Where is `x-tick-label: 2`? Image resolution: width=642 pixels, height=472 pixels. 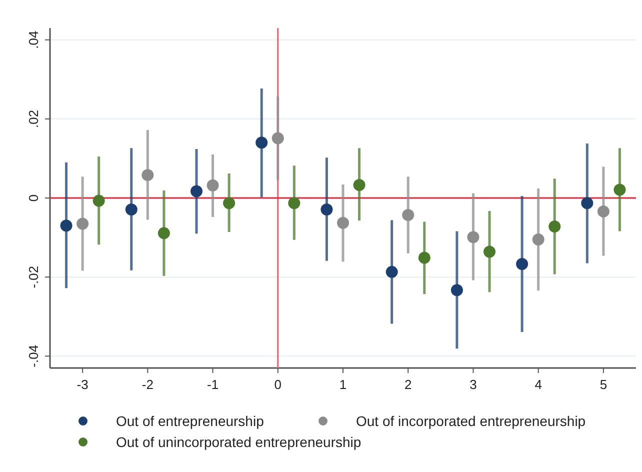 x-tick-label: 2 is located at coordinates (408, 384).